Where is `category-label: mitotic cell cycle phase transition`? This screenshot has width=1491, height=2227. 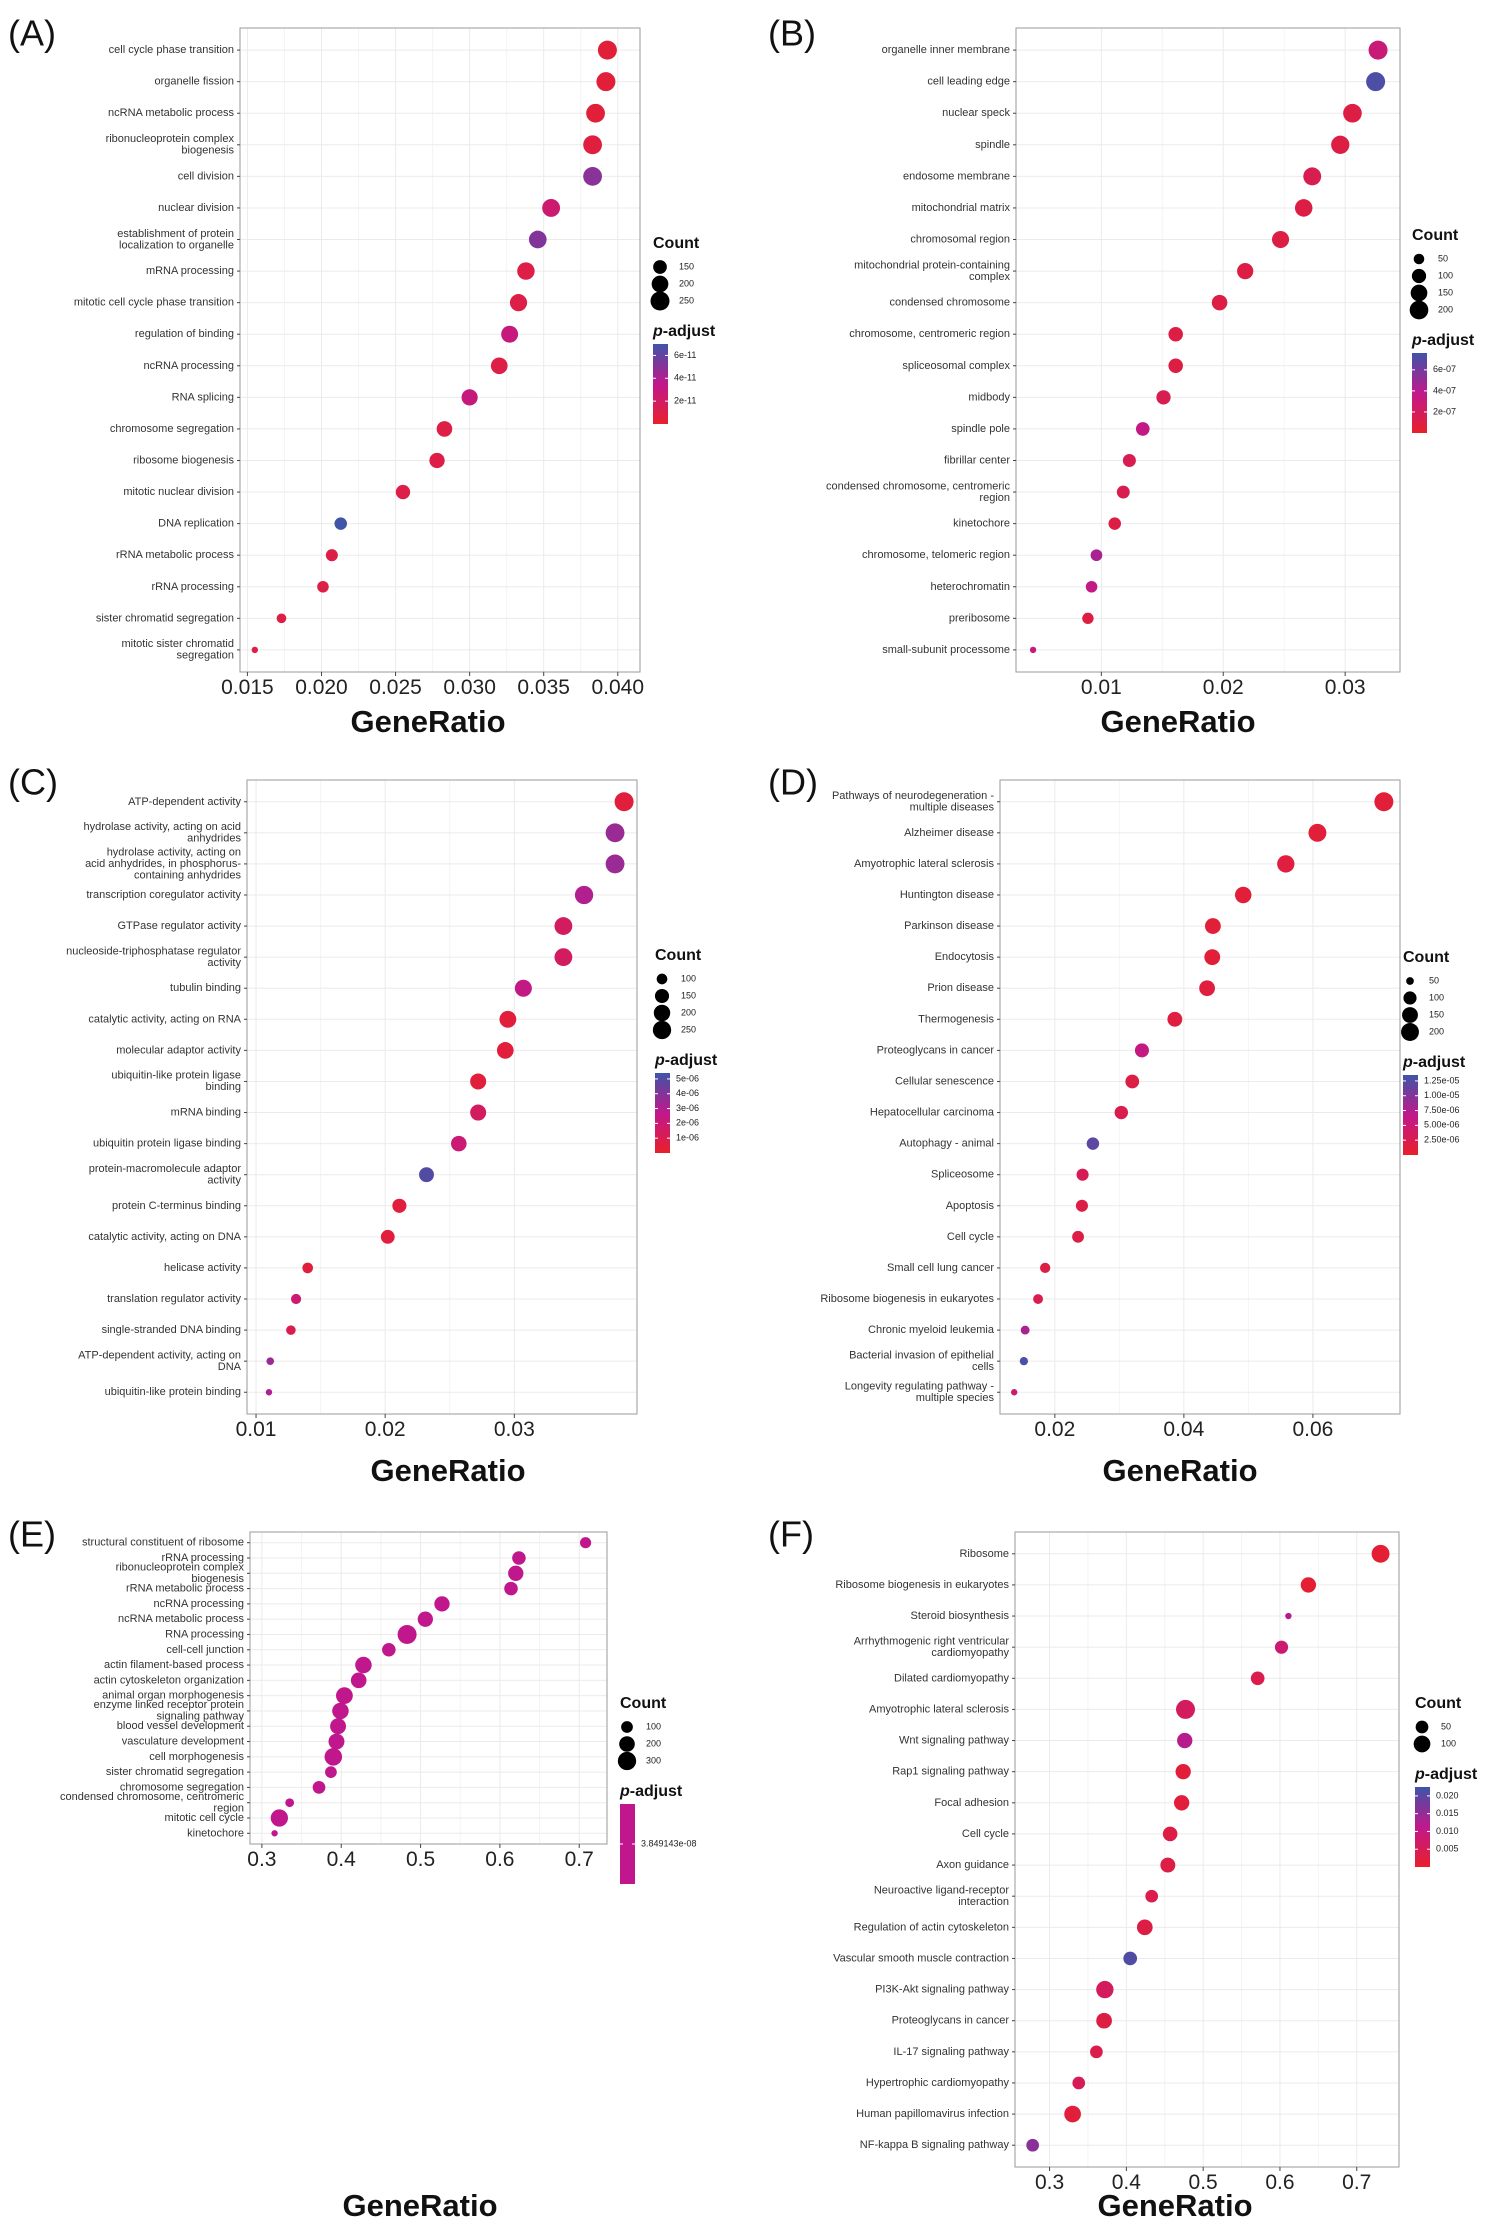 category-label: mitotic cell cycle phase transition is located at coordinates (154, 303).